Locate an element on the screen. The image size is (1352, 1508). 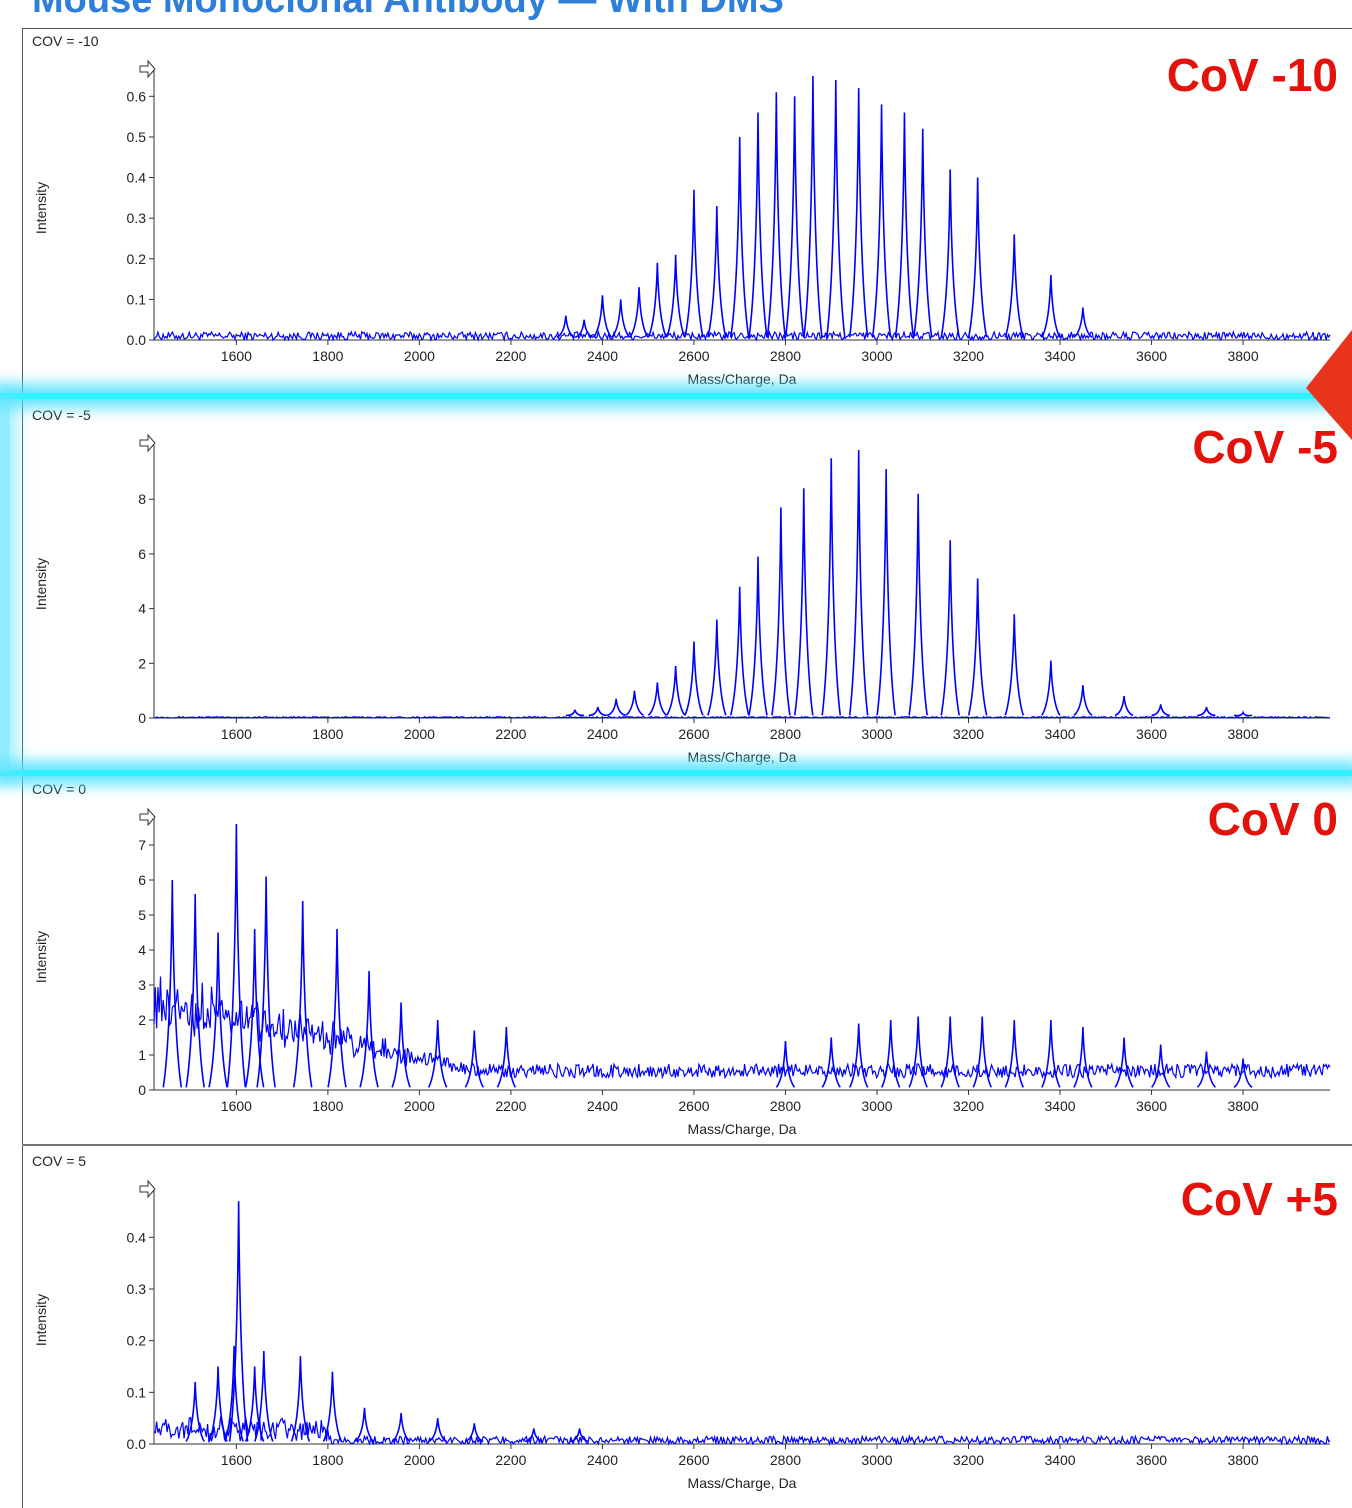
y-tick-label: 6 is located at coordinates (142, 880).